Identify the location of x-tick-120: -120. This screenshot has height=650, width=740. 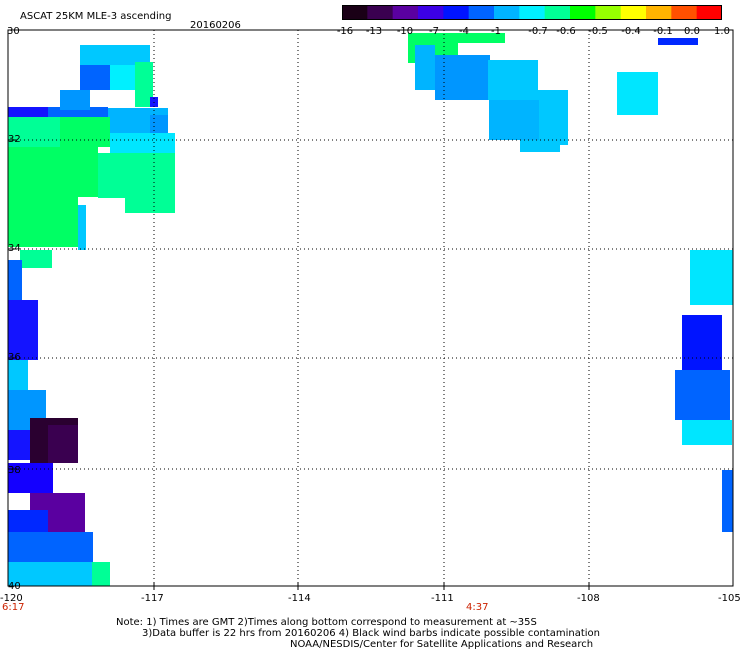
(11, 598).